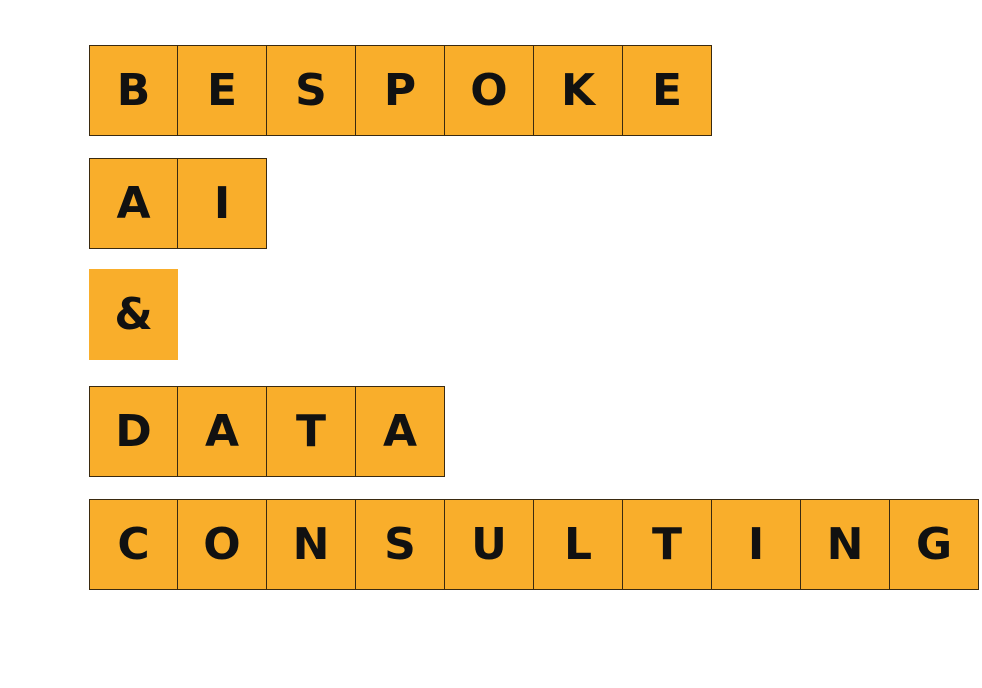  Describe the element at coordinates (133, 431) in the screenshot. I see `letter-tile: D` at that location.